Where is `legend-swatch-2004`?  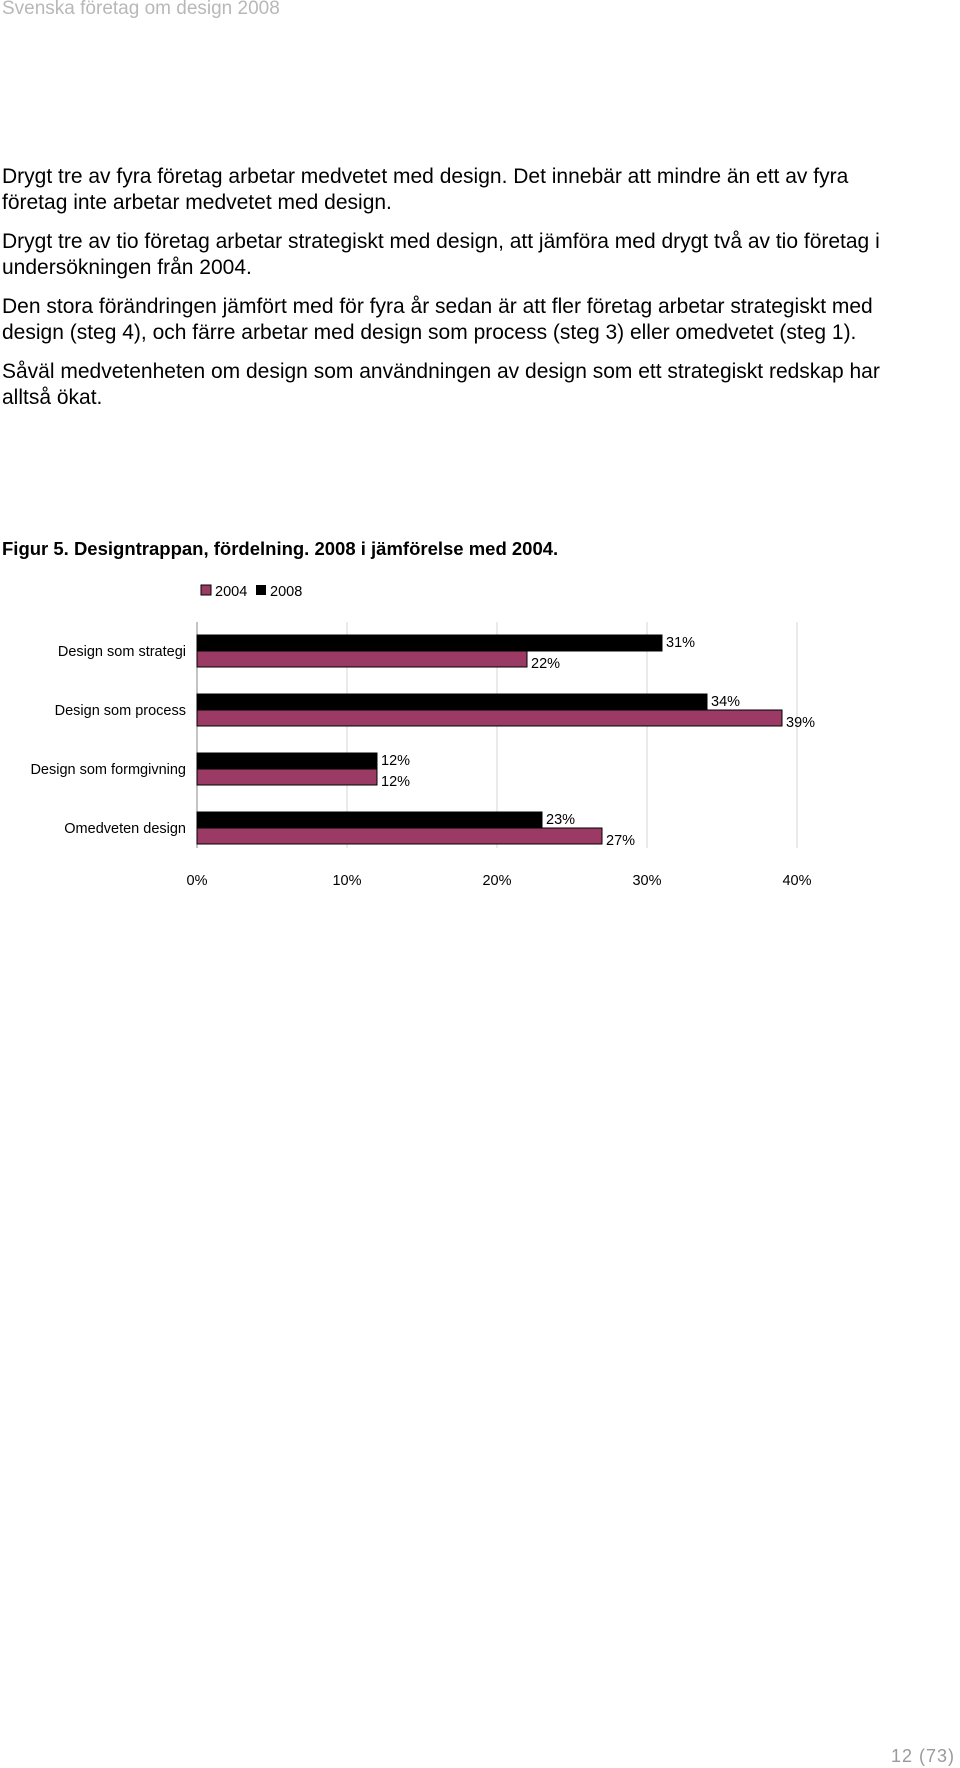
legend-swatch-2004 is located at coordinates (206, 590).